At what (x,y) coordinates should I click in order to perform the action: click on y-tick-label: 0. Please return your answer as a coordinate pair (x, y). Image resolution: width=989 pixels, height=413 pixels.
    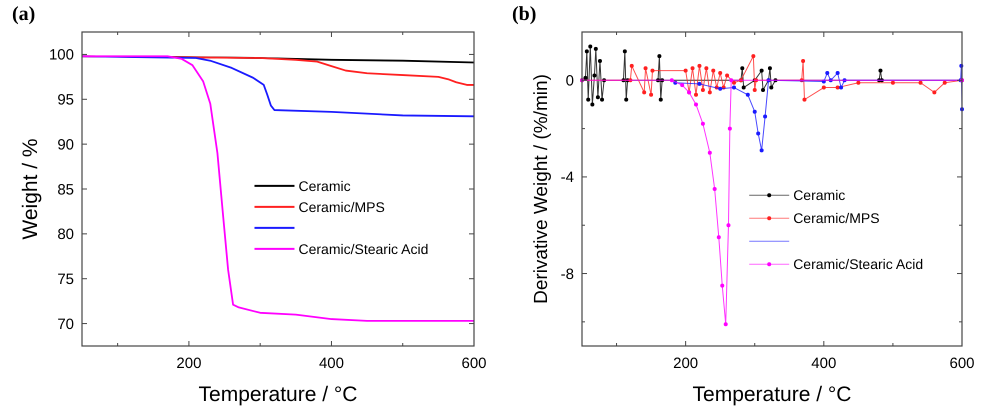
    Looking at the image, I should click on (570, 81).